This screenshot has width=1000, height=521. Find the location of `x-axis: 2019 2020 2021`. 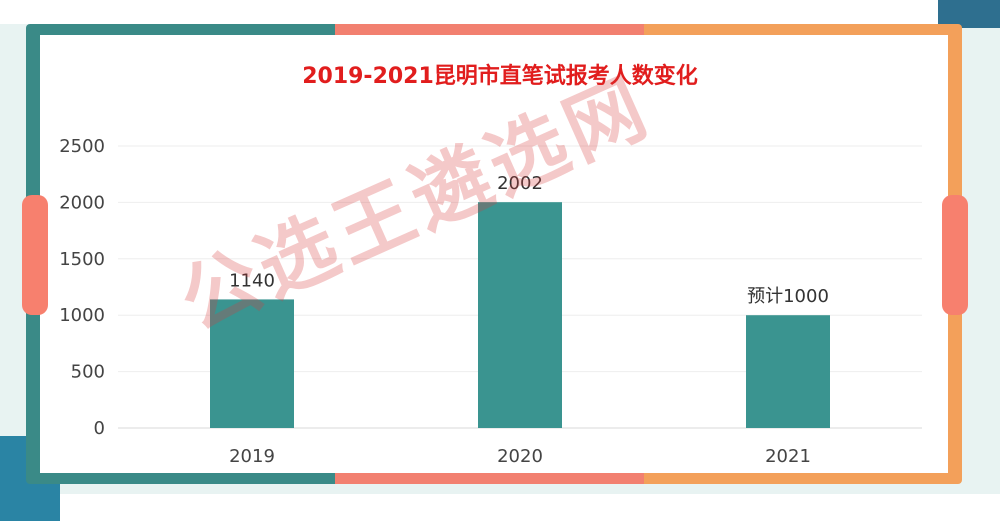

x-axis: 2019 2020 2021 is located at coordinates (520, 456).